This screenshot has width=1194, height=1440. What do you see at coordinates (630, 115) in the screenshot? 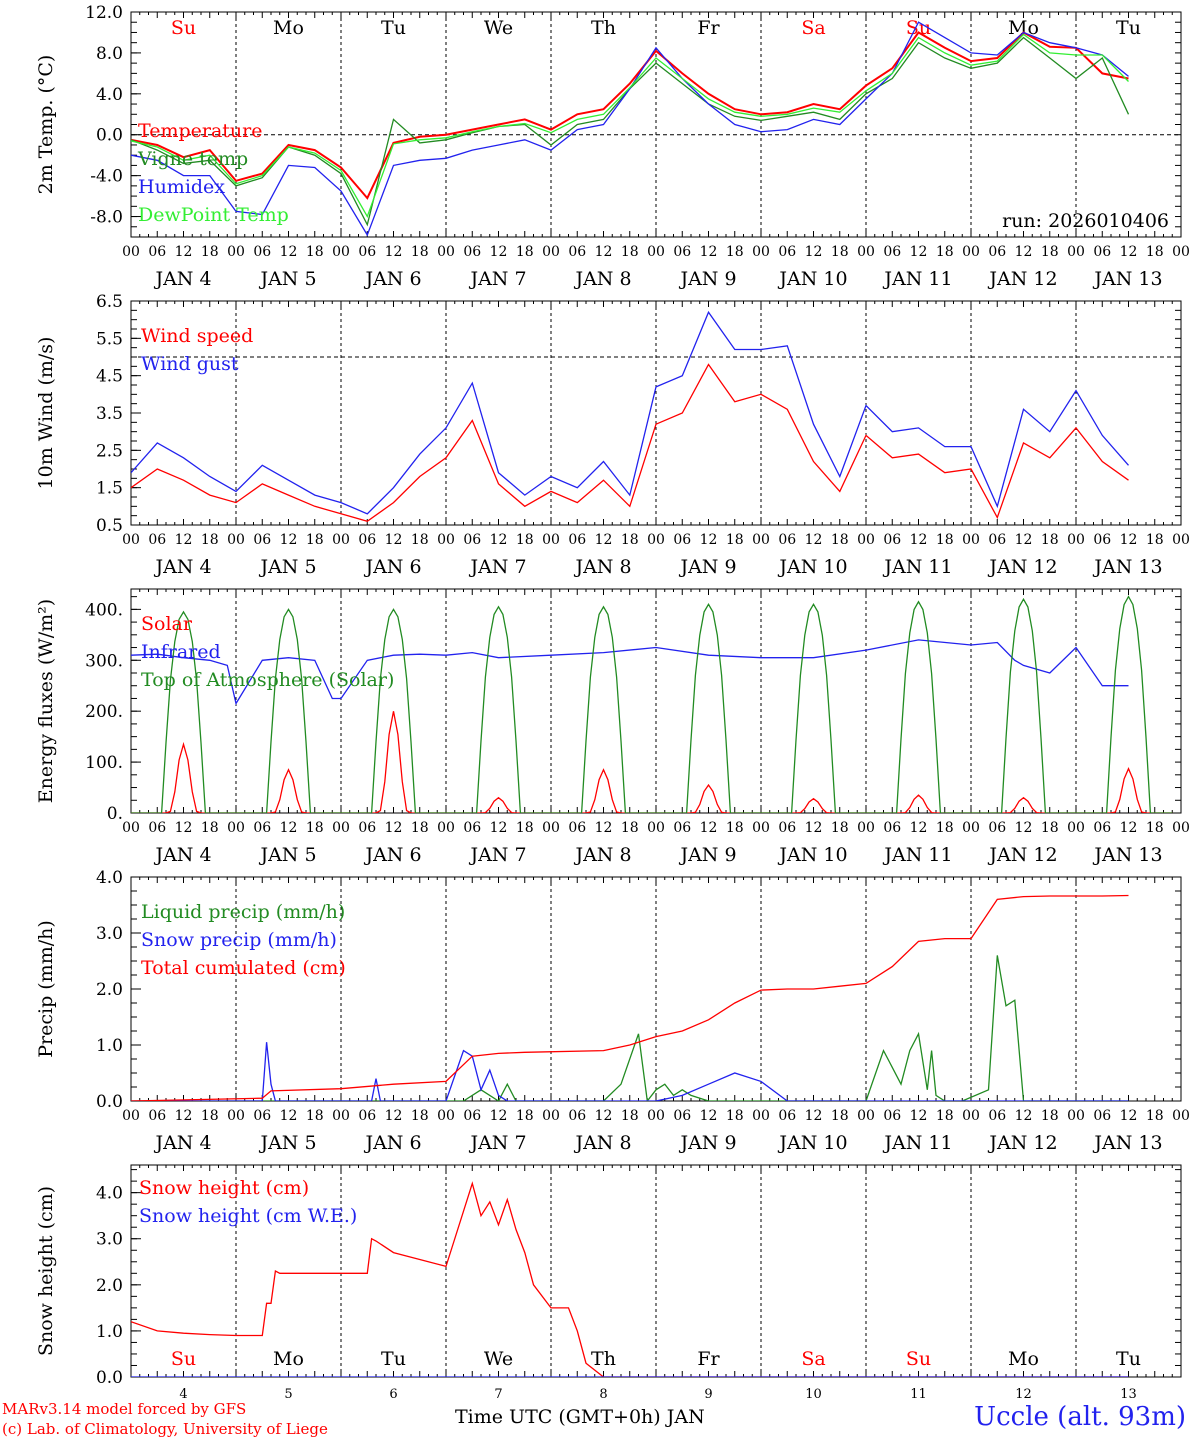
I see `series-line-temperature` at bounding box center [630, 115].